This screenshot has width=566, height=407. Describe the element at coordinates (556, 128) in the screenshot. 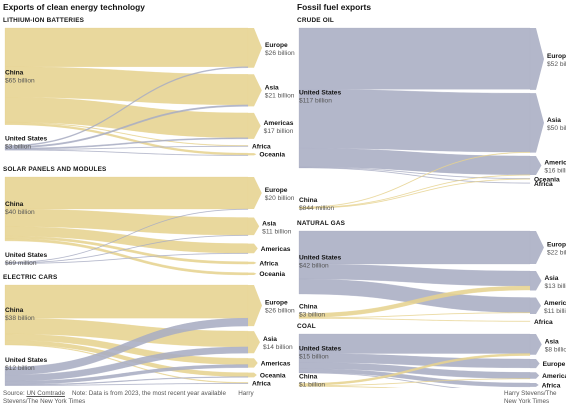

I see `target-value-asia: $50 billion` at that location.